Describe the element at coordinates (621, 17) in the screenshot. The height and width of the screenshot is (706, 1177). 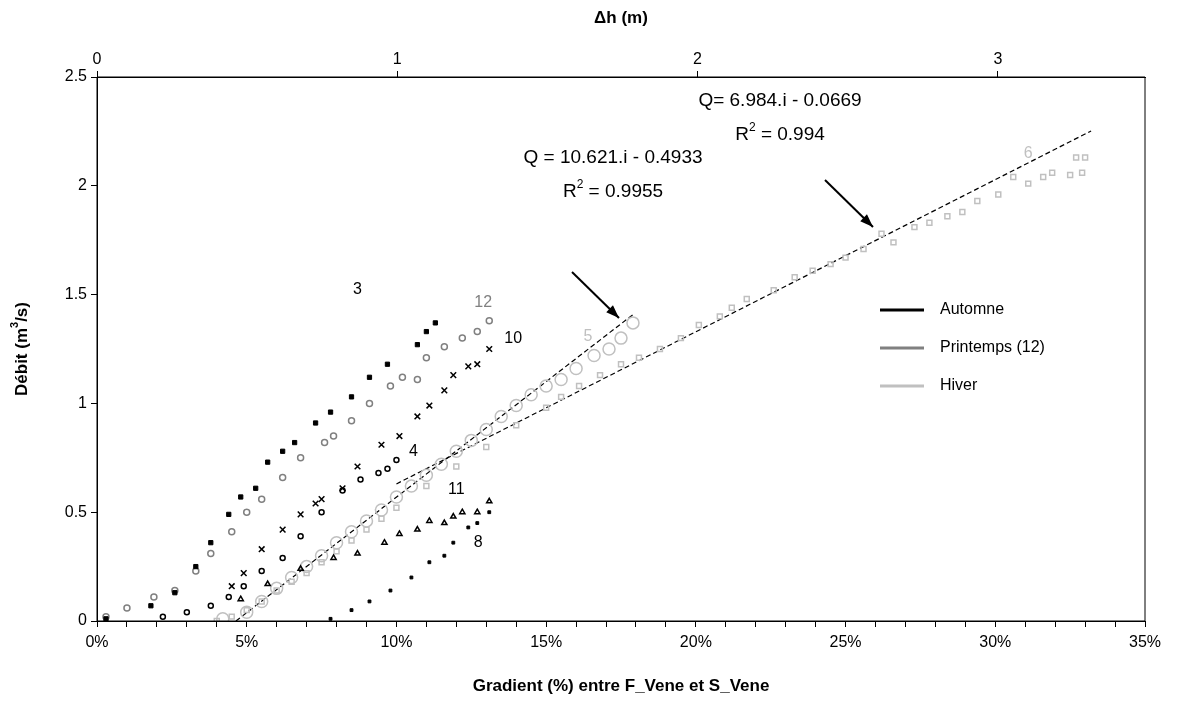
I see `x2-axis-title: Δh (m)` at that location.